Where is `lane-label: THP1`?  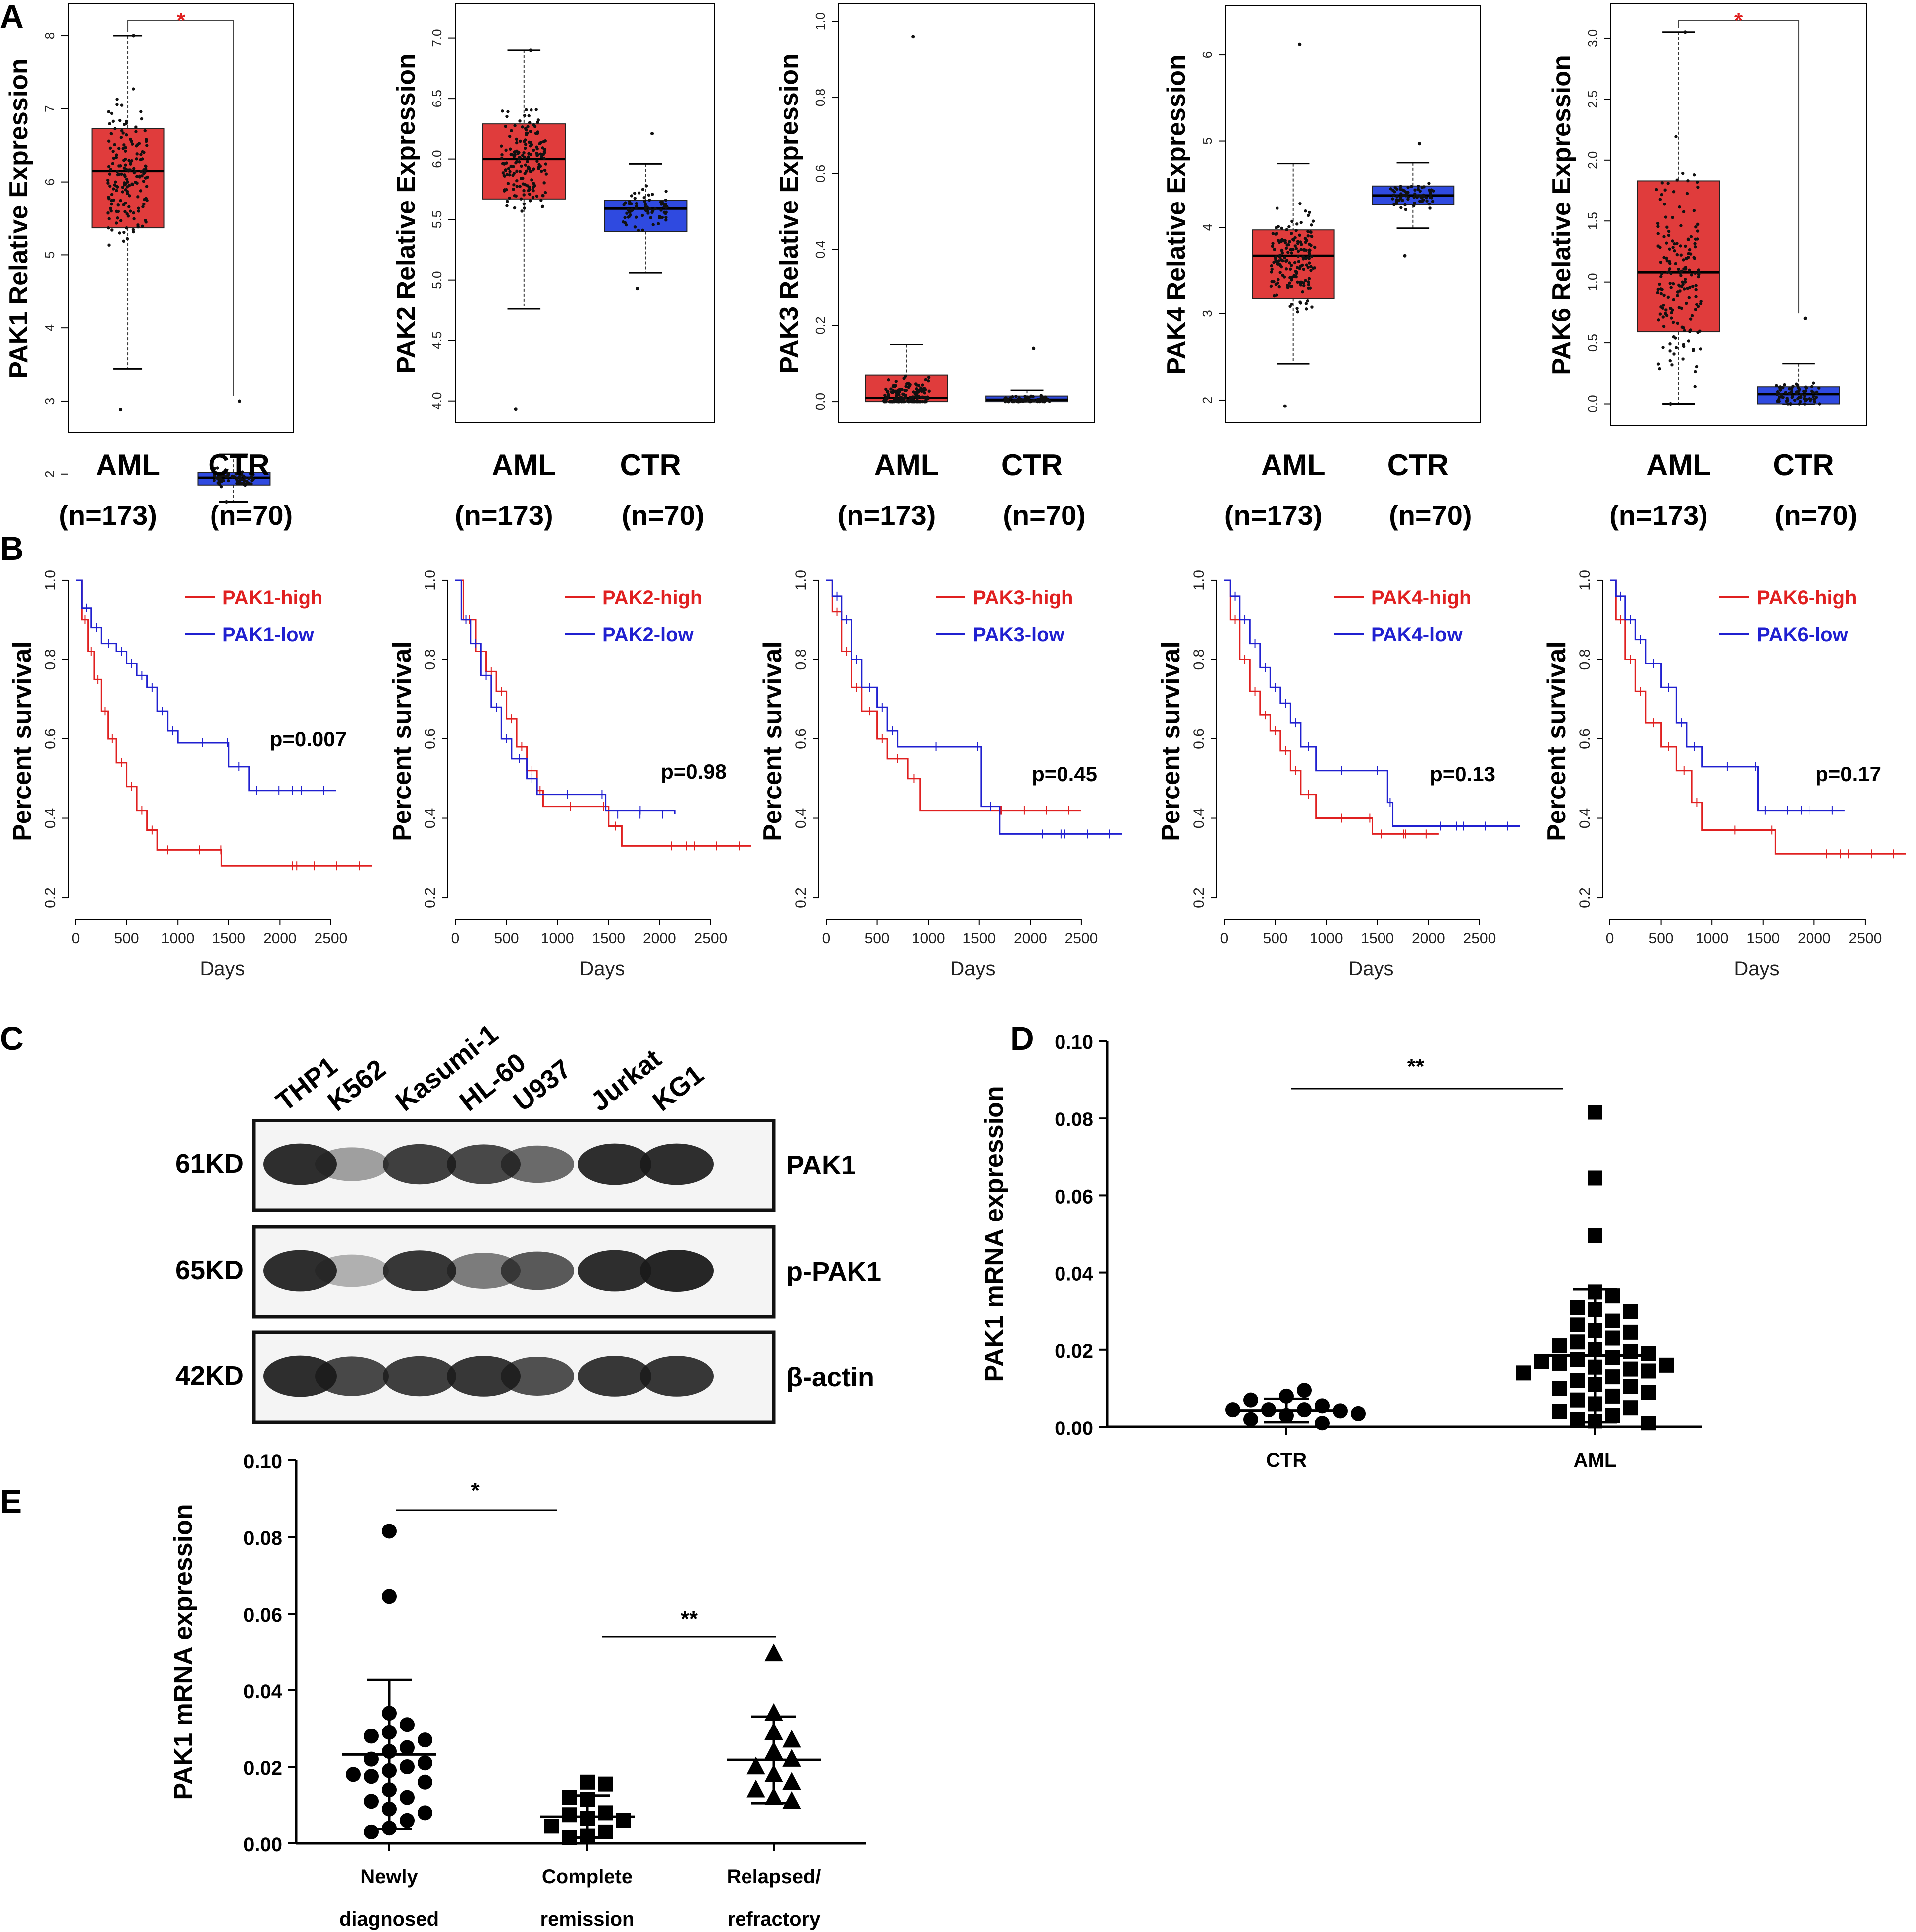 lane-label: THP1 is located at coordinates (306, 1084).